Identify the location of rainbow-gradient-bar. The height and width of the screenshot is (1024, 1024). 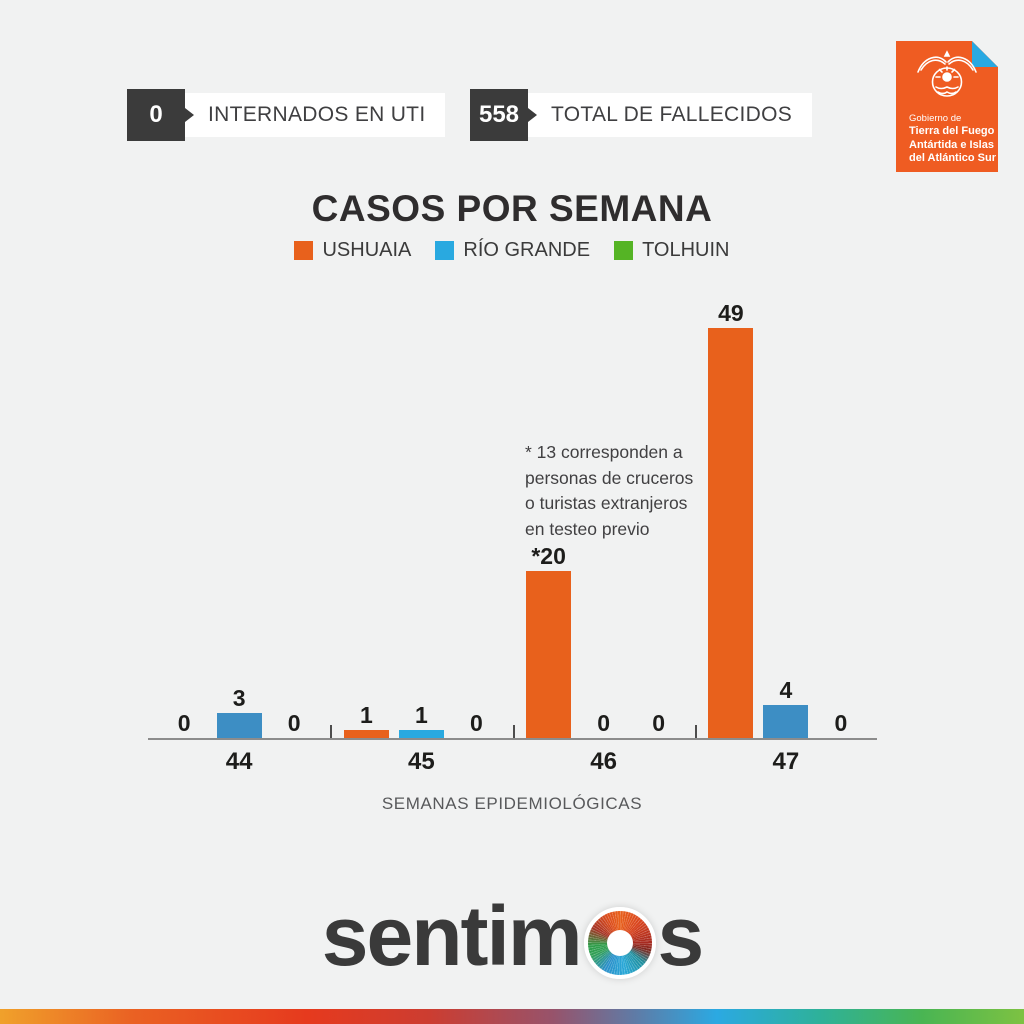
(512, 1016).